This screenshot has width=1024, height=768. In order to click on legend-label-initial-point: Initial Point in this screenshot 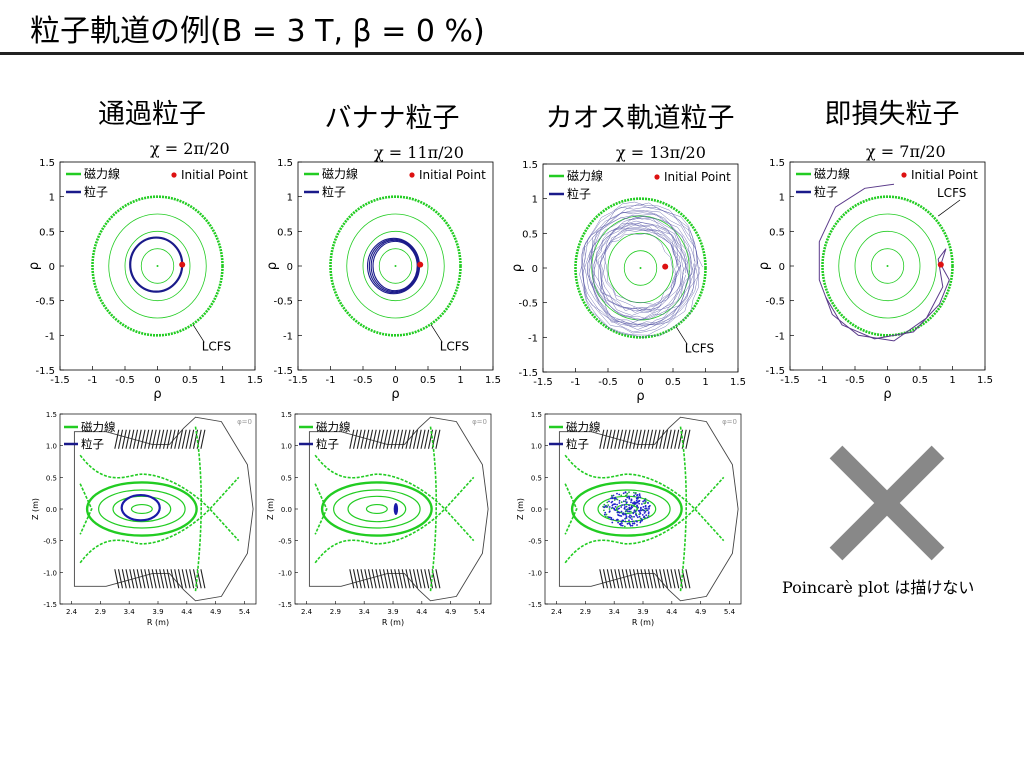, I will do `click(452, 175)`.